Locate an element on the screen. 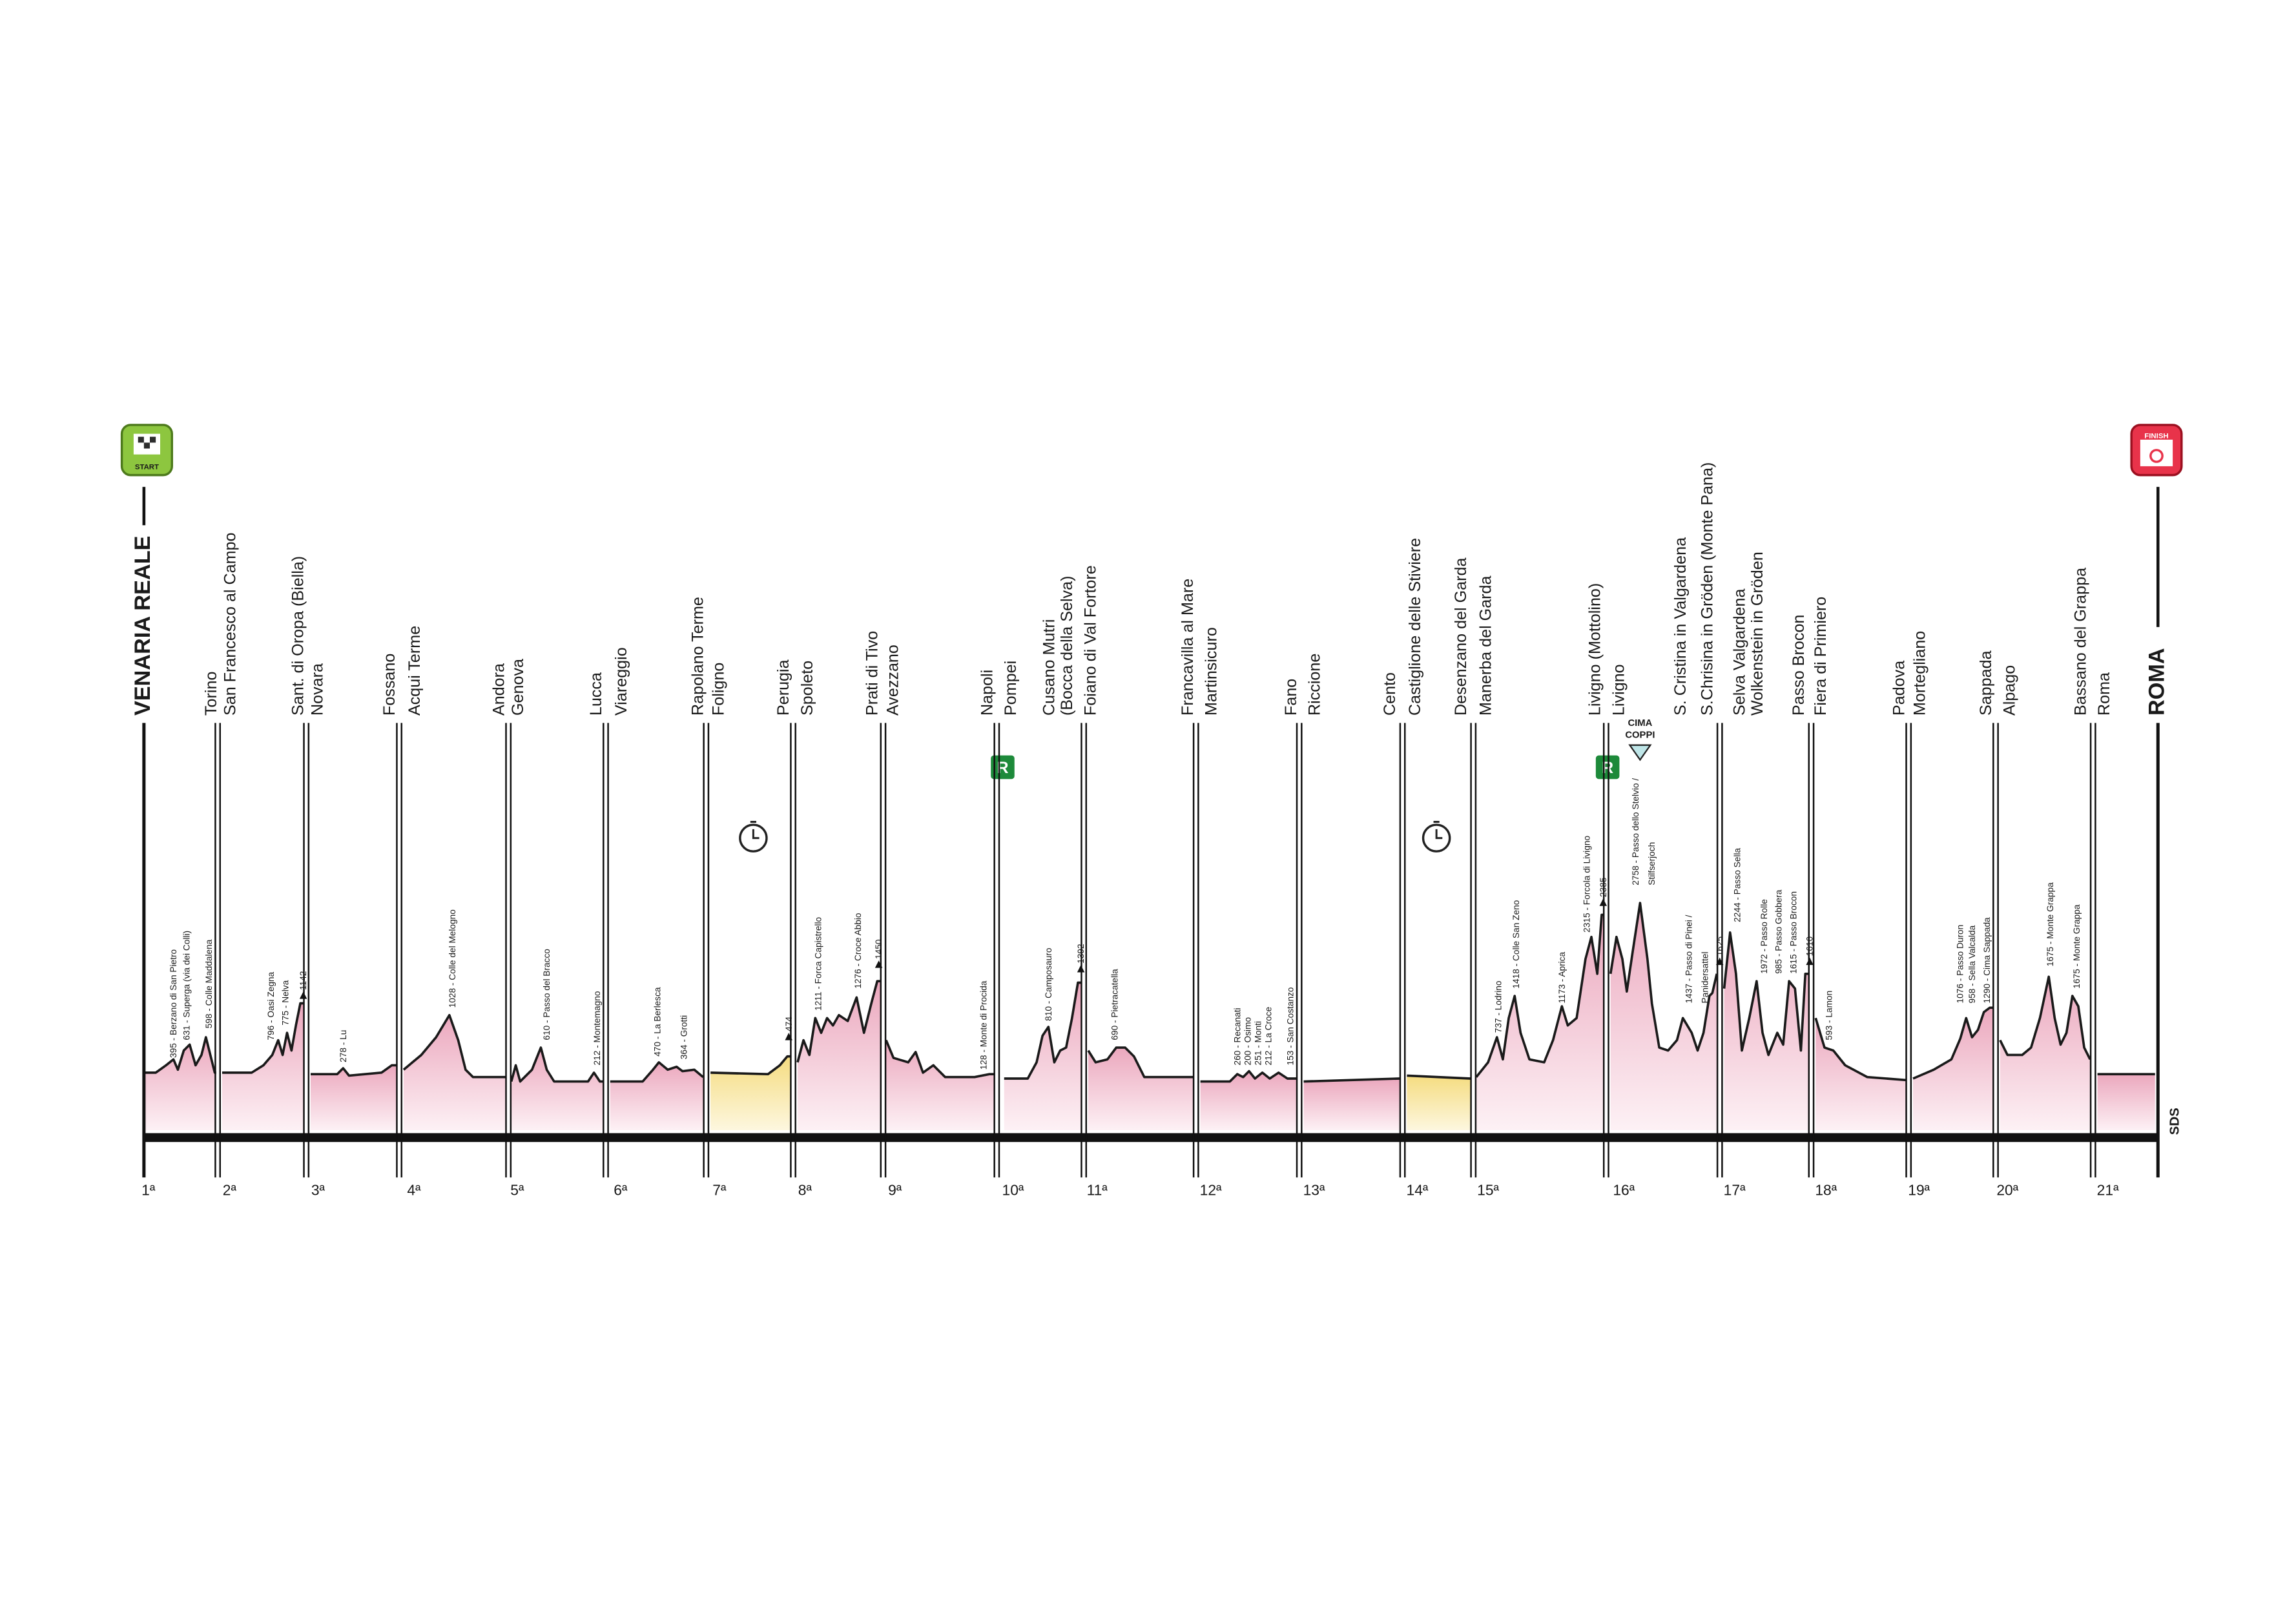 This screenshot has width=2296, height=1623. town-label: Cusano Mutri is located at coordinates (1049, 667).